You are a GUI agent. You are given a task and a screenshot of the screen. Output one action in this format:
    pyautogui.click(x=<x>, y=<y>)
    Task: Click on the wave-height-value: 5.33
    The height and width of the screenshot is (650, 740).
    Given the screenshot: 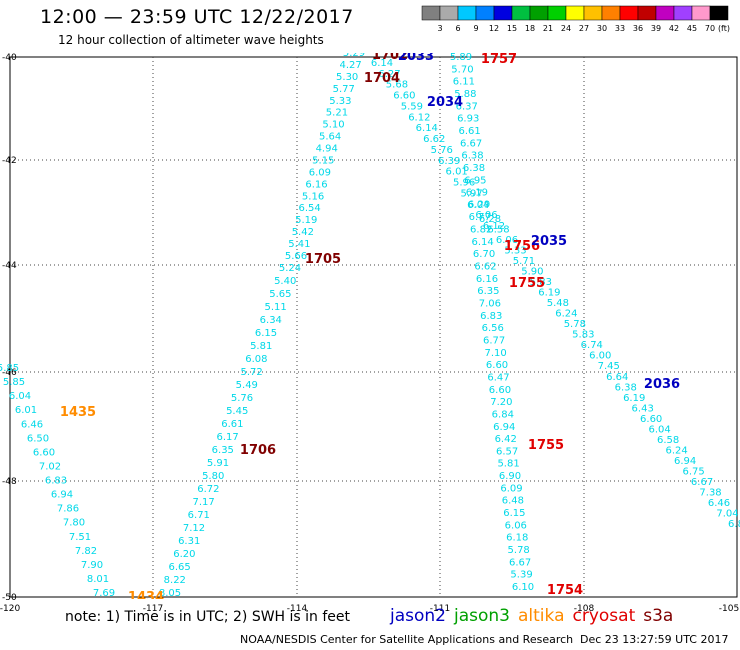 What is the action you would take?
    pyautogui.click(x=515, y=251)
    